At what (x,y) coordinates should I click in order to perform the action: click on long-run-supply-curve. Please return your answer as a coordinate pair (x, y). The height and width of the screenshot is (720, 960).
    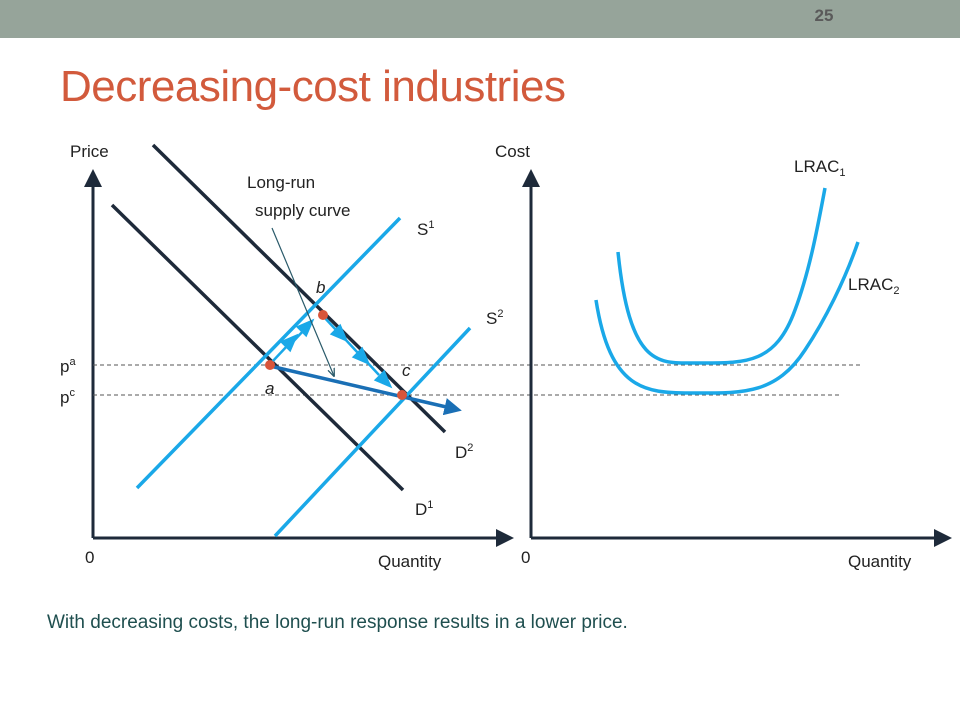
    Looking at the image, I should click on (365, 390).